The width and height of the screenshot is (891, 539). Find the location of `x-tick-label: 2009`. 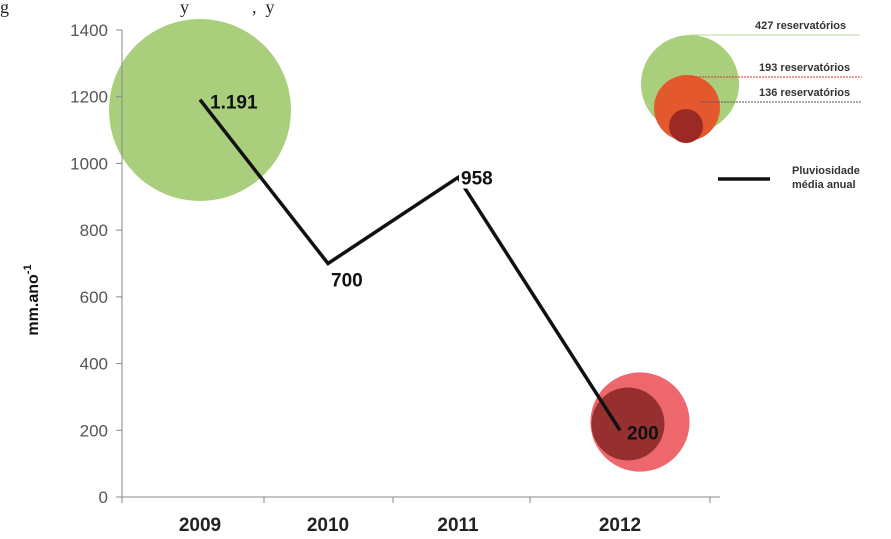

x-tick-label: 2009 is located at coordinates (200, 525).